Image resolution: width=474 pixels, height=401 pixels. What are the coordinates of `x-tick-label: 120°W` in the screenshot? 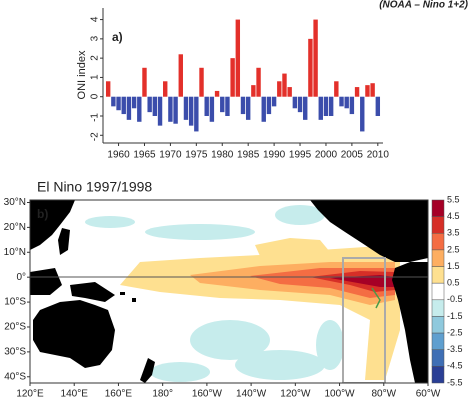 It's located at (295, 394).